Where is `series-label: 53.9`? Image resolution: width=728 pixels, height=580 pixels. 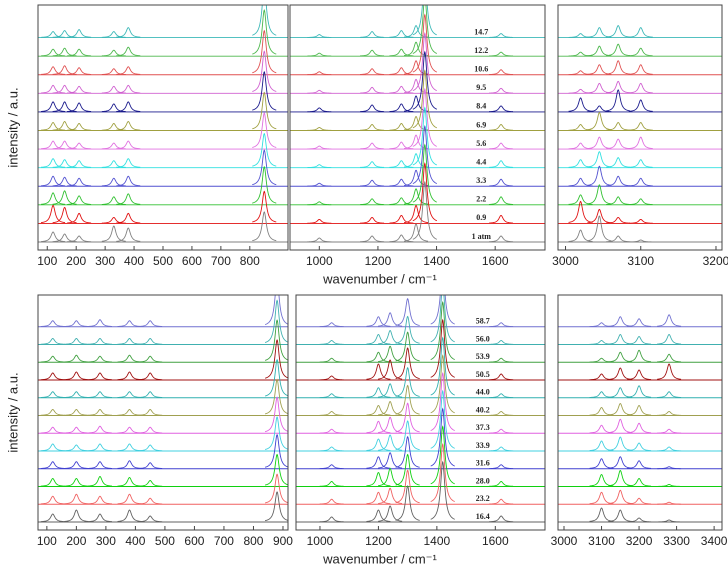
series-label: 53.9 is located at coordinates (483, 356).